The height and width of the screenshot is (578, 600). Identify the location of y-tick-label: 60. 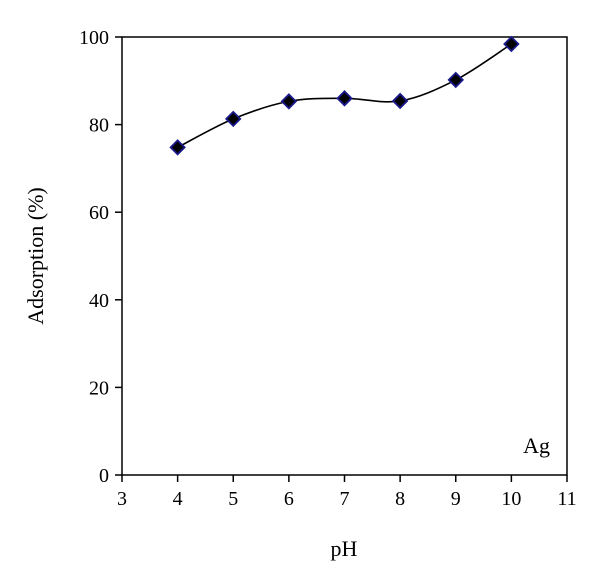
(99, 213).